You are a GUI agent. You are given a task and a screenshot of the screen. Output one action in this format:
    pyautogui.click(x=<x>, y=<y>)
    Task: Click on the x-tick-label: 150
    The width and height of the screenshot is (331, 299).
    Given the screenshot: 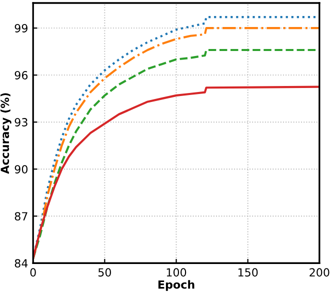 What is the action you would take?
    pyautogui.click(x=248, y=272)
    